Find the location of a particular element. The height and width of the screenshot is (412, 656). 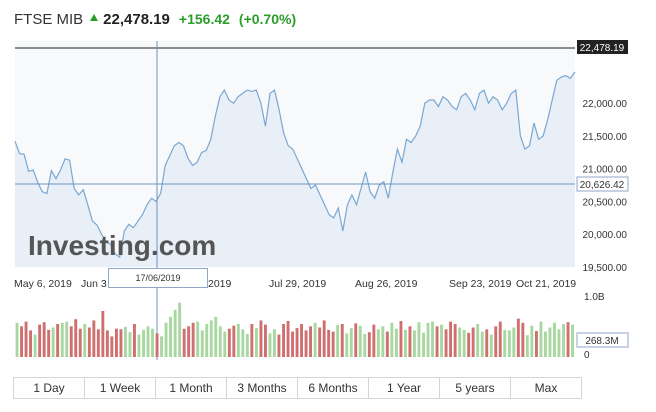

range-6-months-button: 6 Months is located at coordinates (333, 388).